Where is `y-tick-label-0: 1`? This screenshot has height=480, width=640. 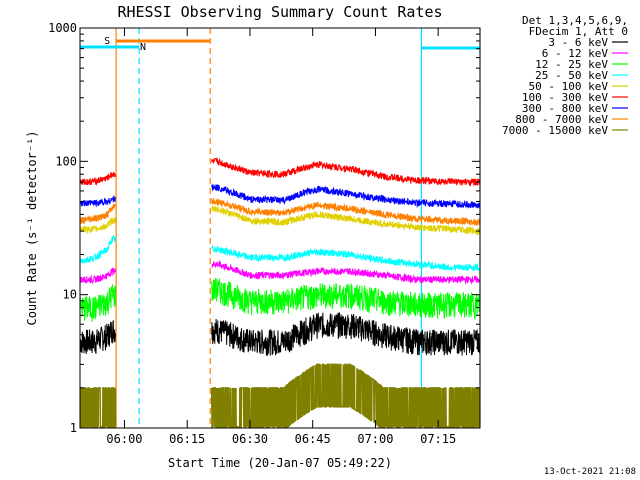 y-tick-label-0: 1 is located at coordinates (73, 428).